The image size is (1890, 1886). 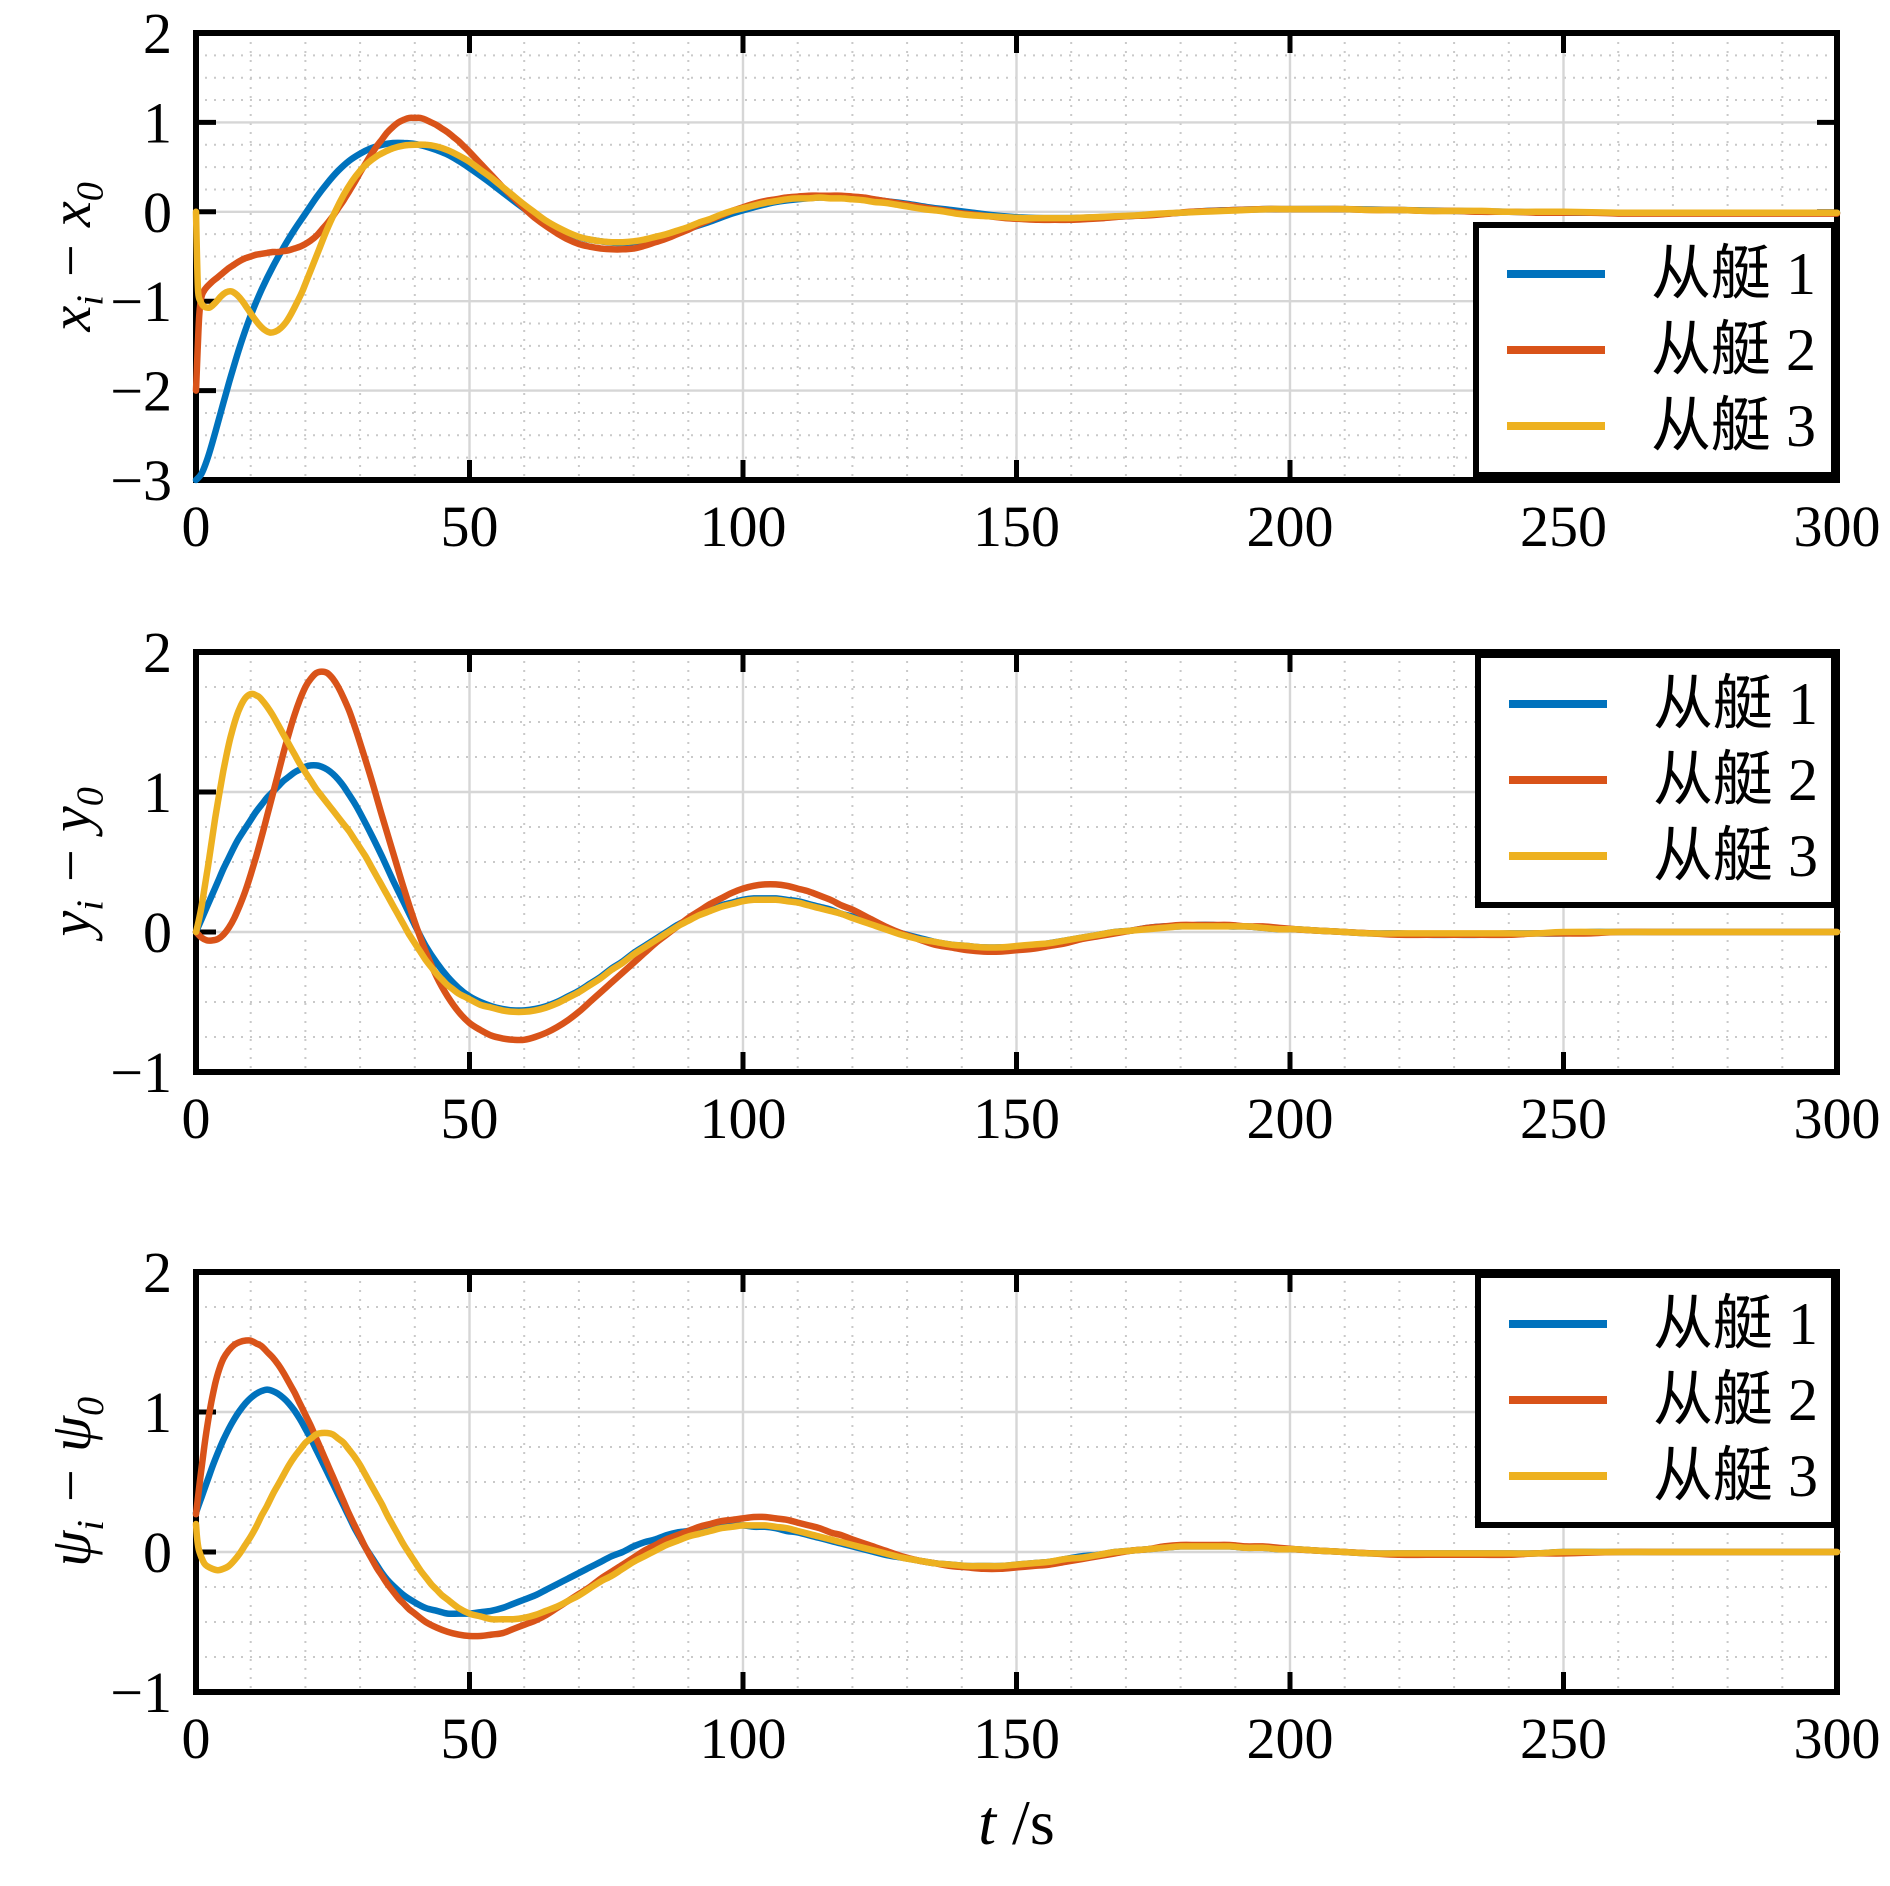 I want to click on y-tick-label: −3, so click(x=141, y=480).